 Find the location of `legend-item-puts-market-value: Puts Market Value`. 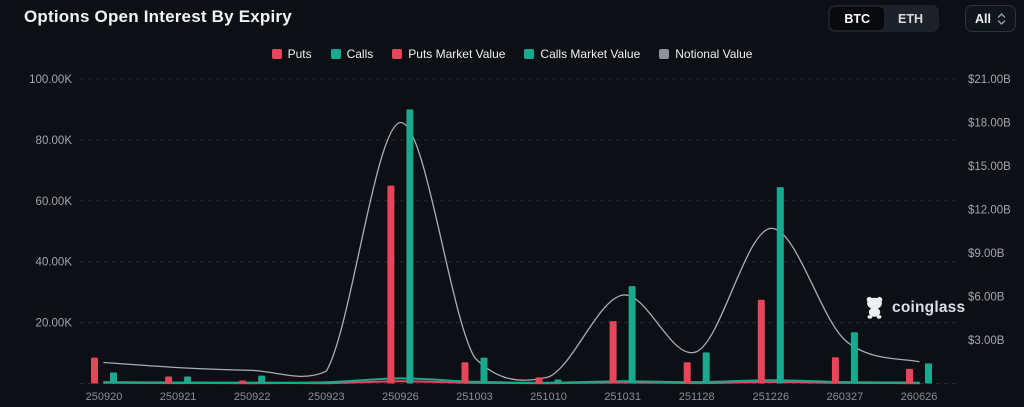

legend-item-puts-market-value: Puts Market Value is located at coordinates (448, 54).